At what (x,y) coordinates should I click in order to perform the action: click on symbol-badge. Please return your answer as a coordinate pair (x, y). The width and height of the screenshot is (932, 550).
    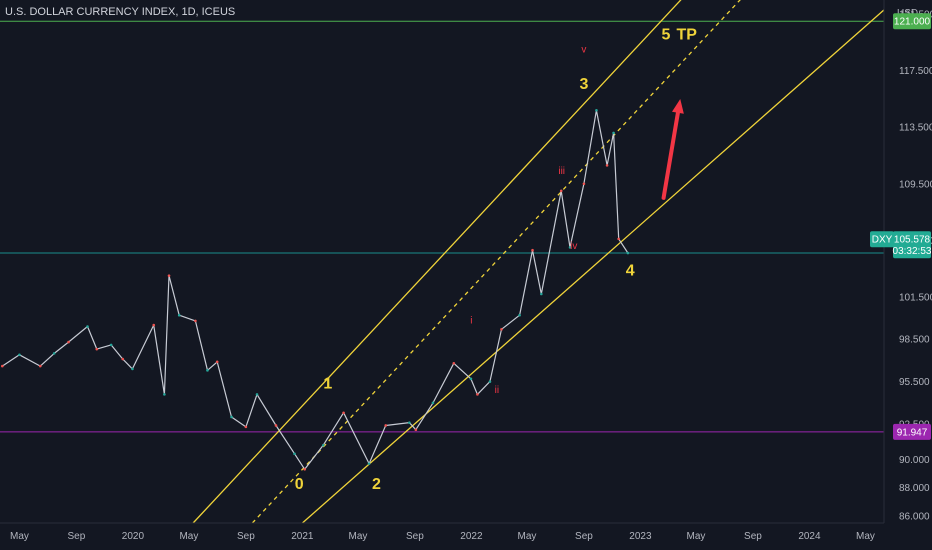
    Looking at the image, I should click on (882, 239).